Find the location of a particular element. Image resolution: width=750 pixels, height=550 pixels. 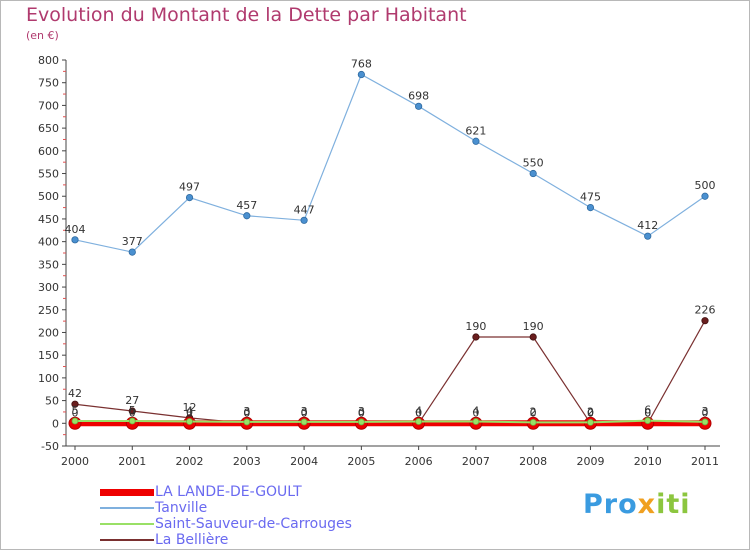

legend-swatch-saint-sauveur is located at coordinates (127, 524).